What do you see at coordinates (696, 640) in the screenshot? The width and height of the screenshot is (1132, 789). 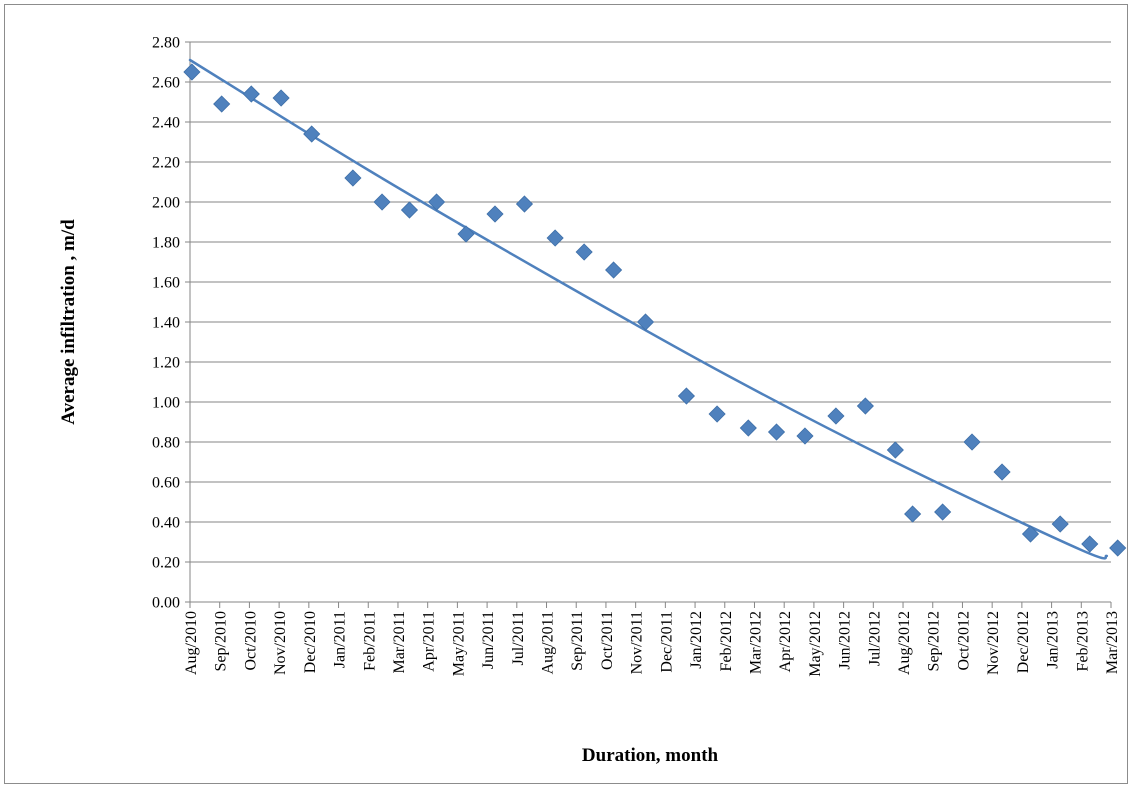 I see `x-tick-label: Jan/2012` at bounding box center [696, 640].